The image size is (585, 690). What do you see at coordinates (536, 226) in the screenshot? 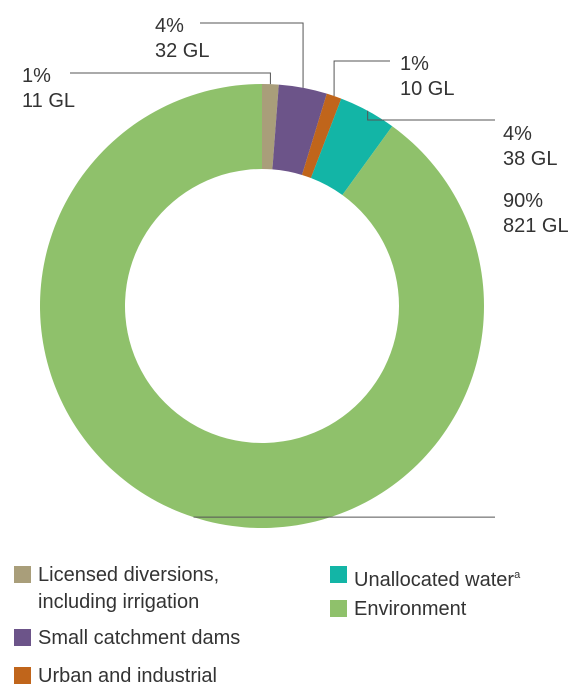
I see `value-label: 821 GL` at bounding box center [536, 226].